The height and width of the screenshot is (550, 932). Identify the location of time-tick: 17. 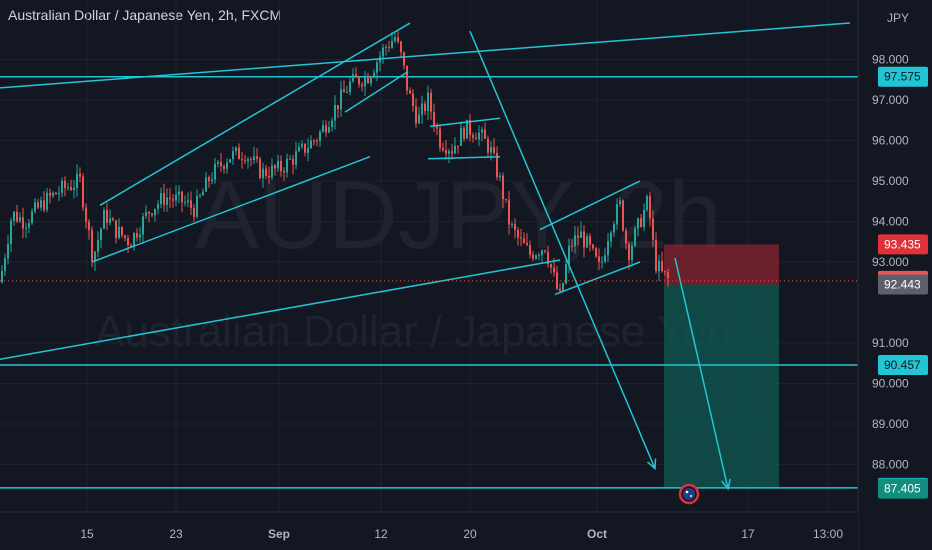
(748, 534).